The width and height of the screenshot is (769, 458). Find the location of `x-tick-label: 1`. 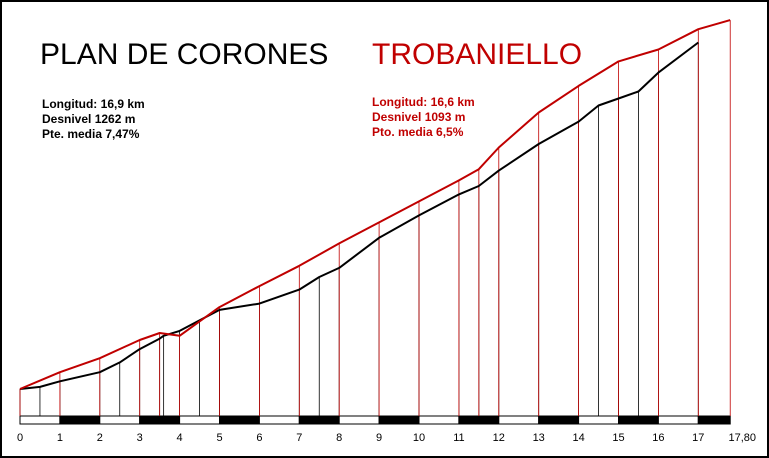

x-tick-label: 1 is located at coordinates (60, 438).